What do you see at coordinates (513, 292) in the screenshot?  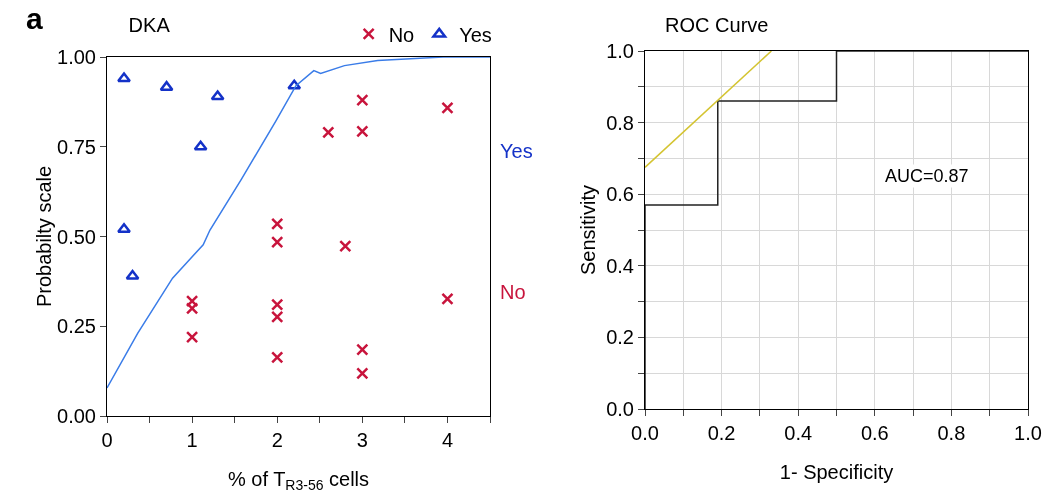 I see `text: No` at bounding box center [513, 292].